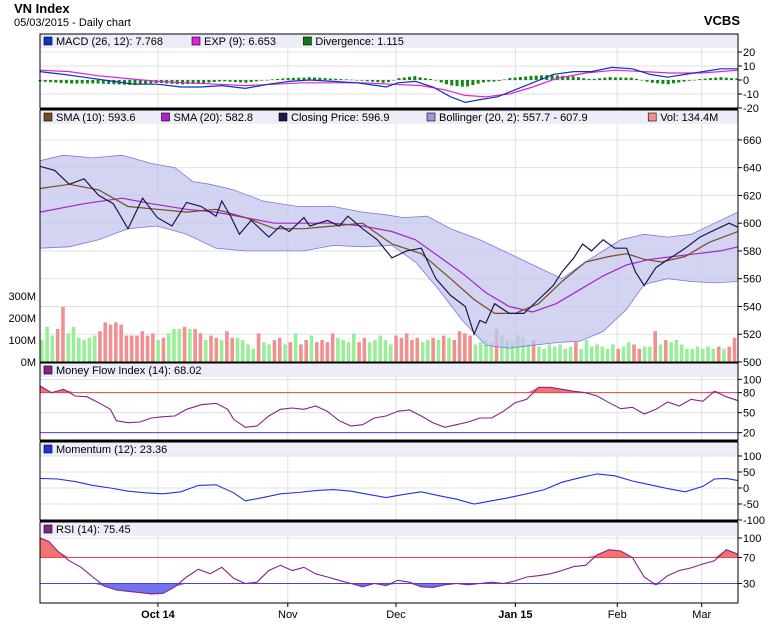  What do you see at coordinates (513, 118) in the screenshot?
I see `legend-label: Bollinger (20, 2): 557.7 - 607.9` at bounding box center [513, 118].